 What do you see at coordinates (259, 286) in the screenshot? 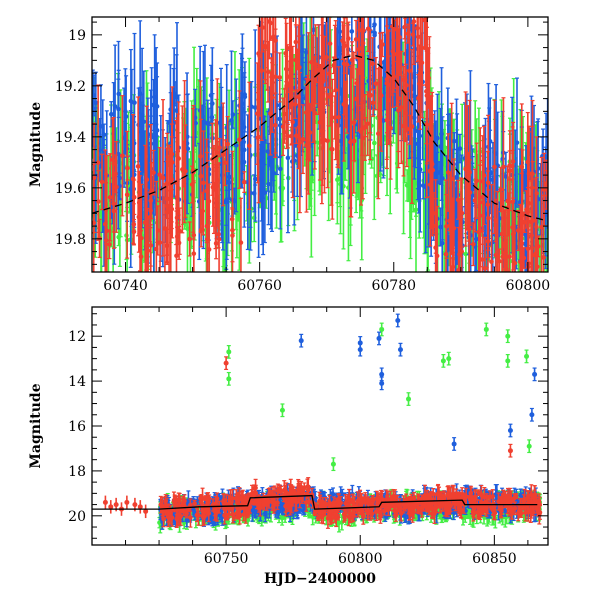
I see `x-tick-label: 60760` at bounding box center [259, 286].